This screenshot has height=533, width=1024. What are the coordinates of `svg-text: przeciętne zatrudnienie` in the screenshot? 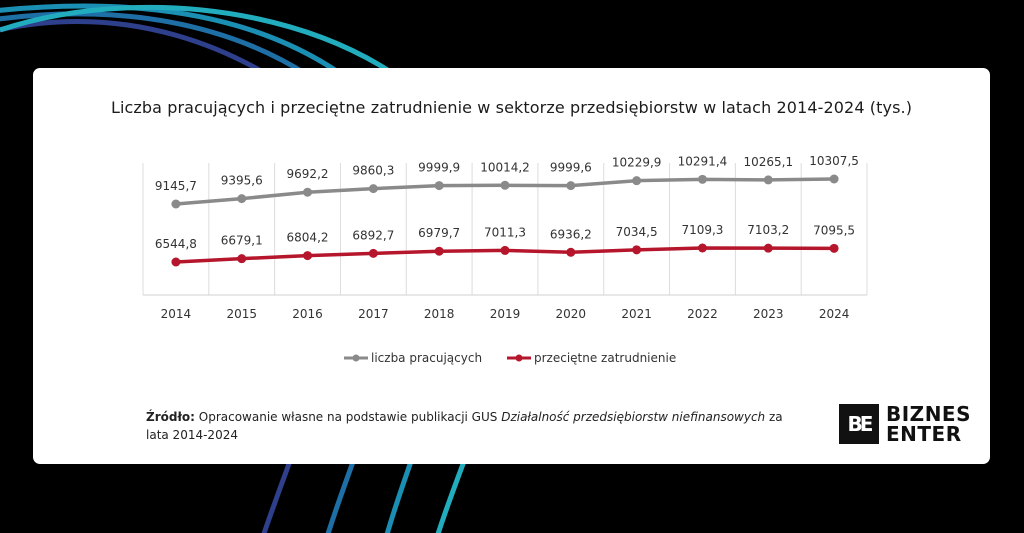 It's located at (605, 358).